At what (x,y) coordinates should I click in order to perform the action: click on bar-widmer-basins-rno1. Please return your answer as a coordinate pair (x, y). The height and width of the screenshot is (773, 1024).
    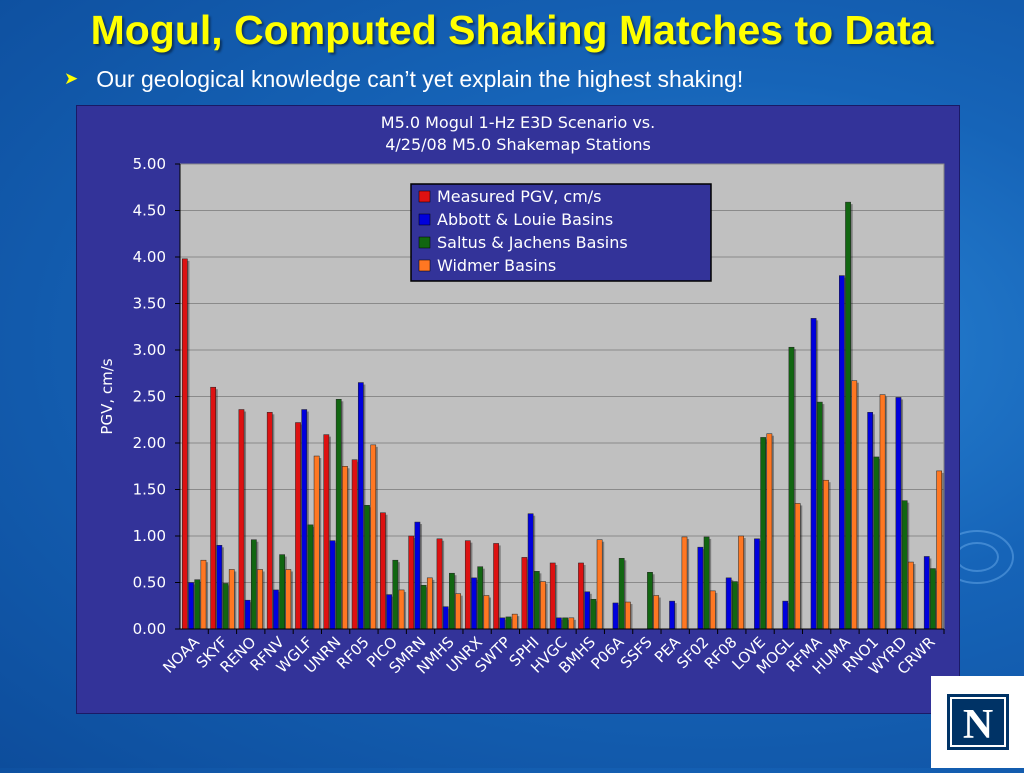
    Looking at the image, I should click on (882, 512).